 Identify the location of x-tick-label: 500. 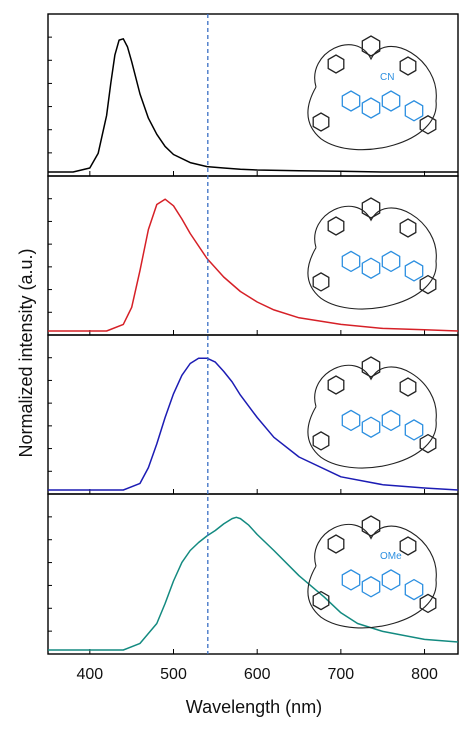
(173, 674).